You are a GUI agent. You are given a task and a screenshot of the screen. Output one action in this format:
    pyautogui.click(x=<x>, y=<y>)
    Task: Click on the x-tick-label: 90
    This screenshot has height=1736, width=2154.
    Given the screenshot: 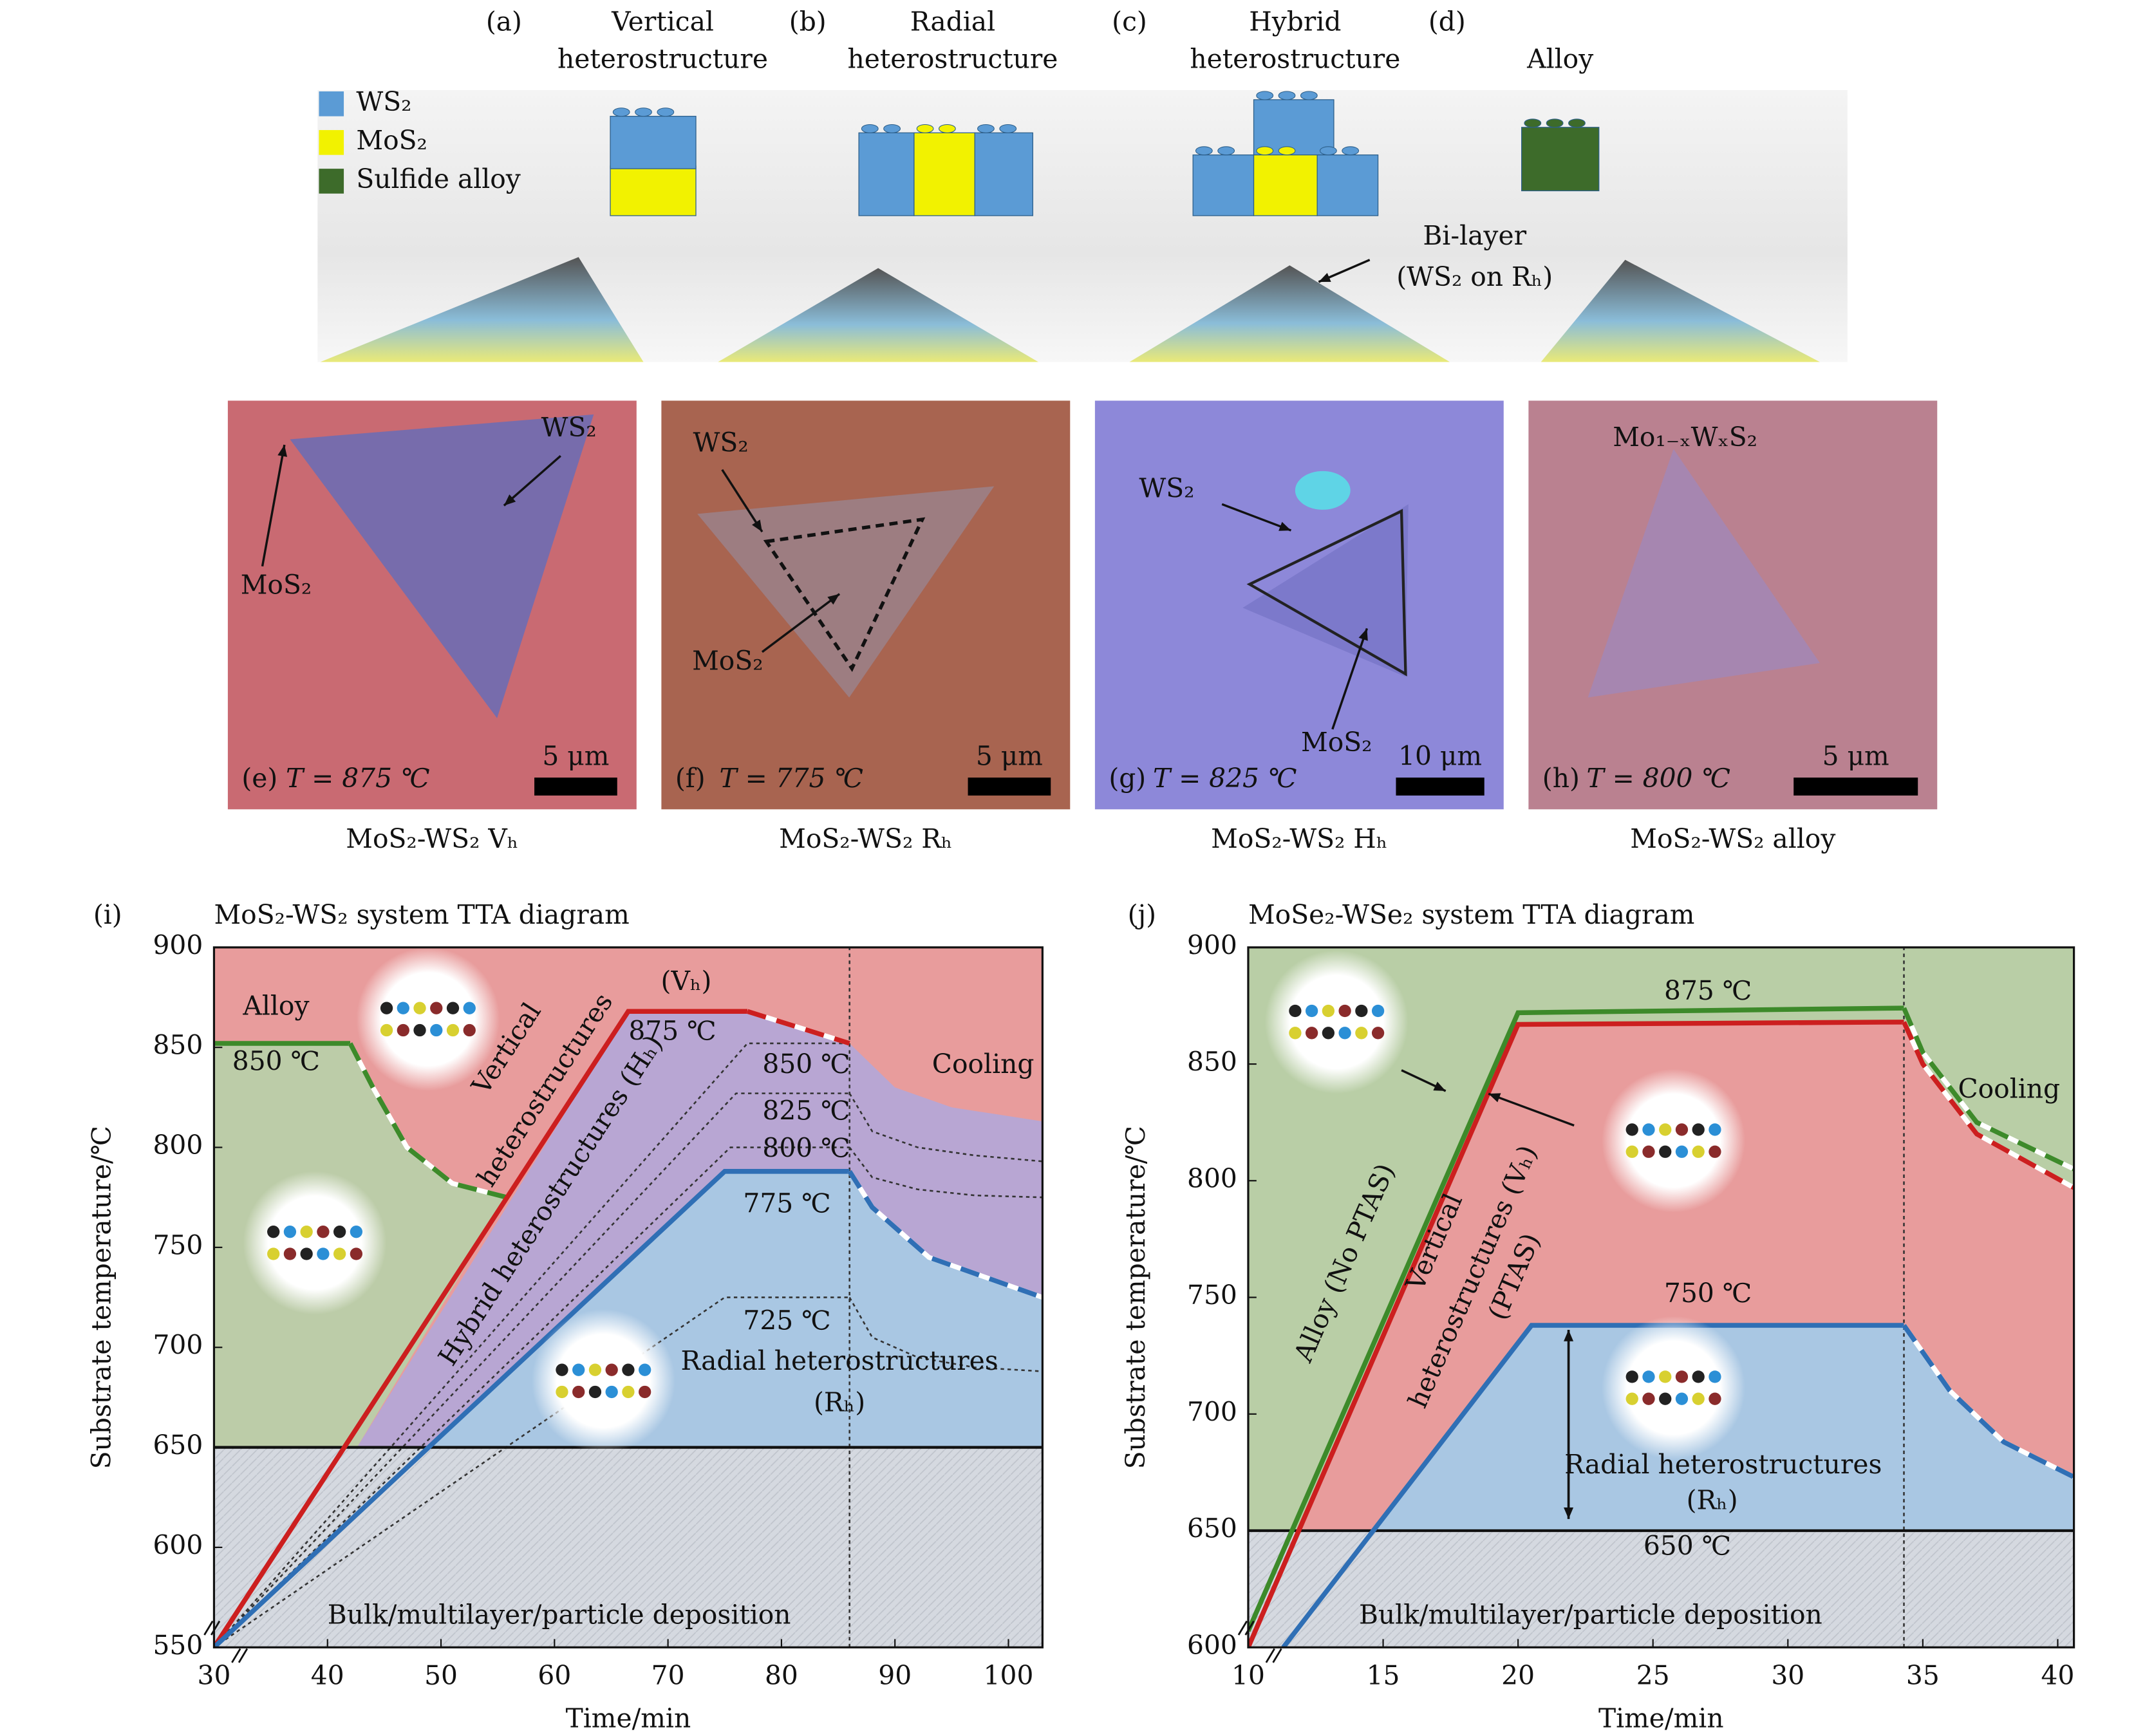 What is the action you would take?
    pyautogui.click(x=895, y=1675)
    